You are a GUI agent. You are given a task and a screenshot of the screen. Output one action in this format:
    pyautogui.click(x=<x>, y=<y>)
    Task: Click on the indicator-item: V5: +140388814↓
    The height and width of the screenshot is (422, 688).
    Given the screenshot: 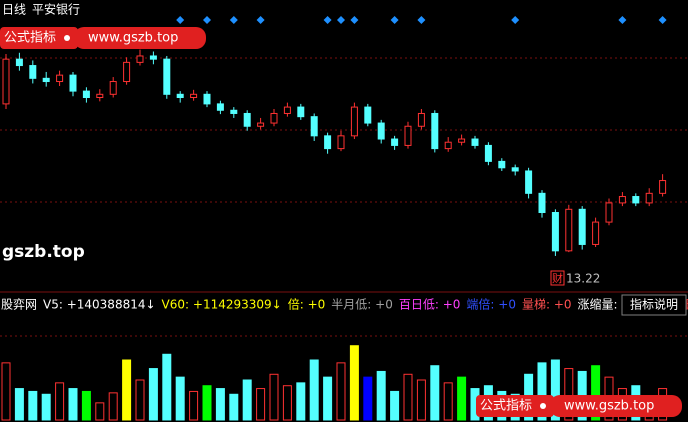 What is the action you would take?
    pyautogui.click(x=99, y=305)
    